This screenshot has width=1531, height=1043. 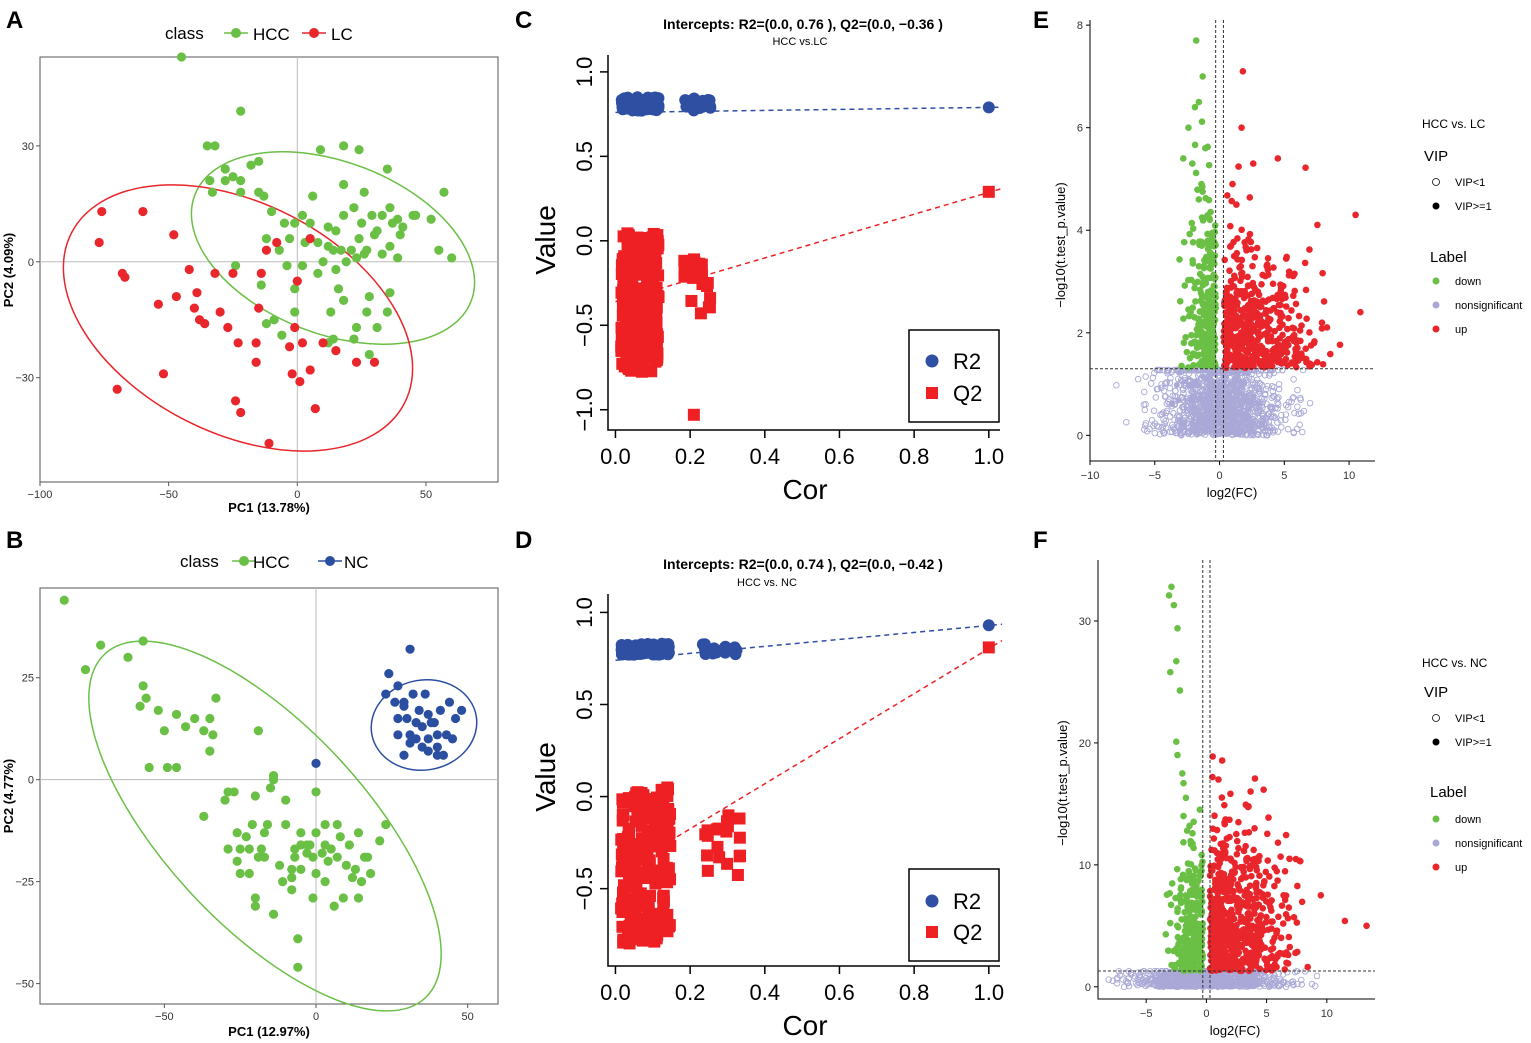 I want to click on r2-point, so click(x=734, y=647).